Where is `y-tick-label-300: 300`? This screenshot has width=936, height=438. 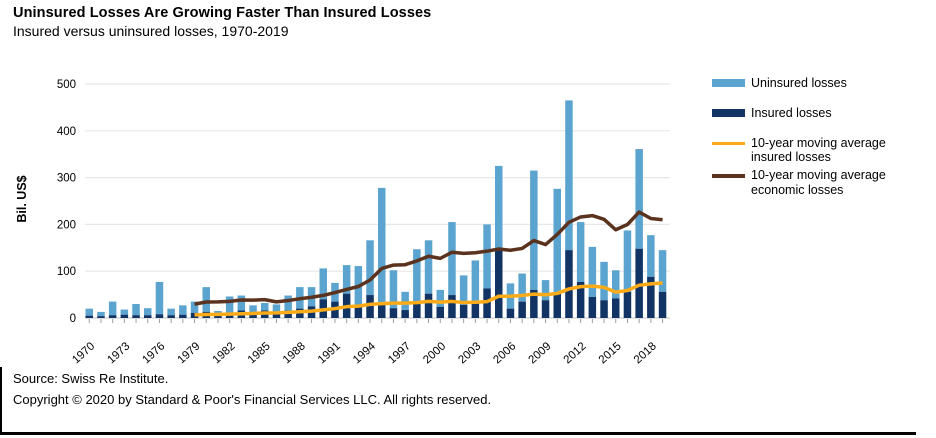 y-tick-label-300: 300 is located at coordinates (66, 179).